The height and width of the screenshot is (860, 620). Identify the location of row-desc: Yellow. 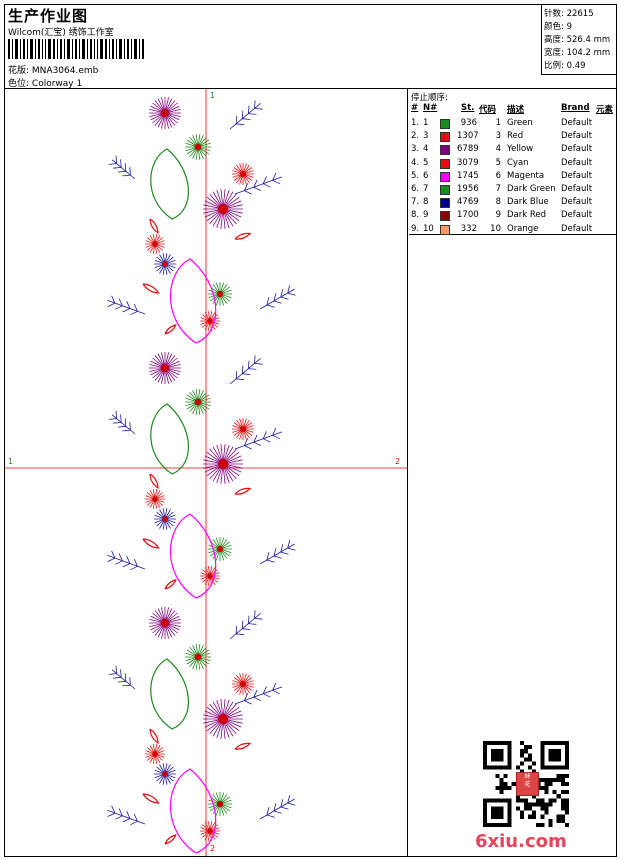
(520, 149).